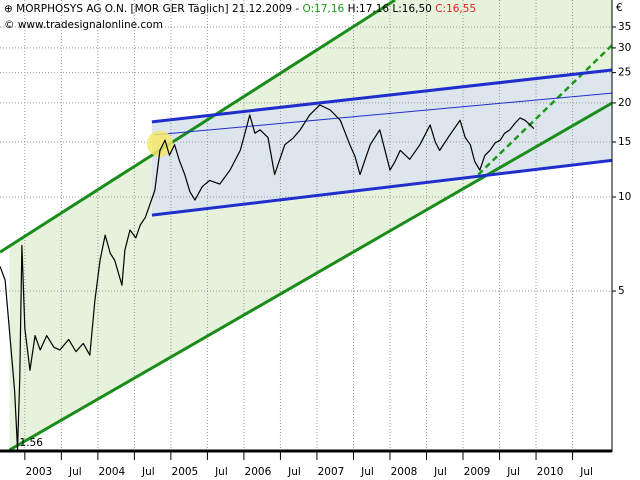  I want to click on x-tick-label: 2010, so click(550, 472).